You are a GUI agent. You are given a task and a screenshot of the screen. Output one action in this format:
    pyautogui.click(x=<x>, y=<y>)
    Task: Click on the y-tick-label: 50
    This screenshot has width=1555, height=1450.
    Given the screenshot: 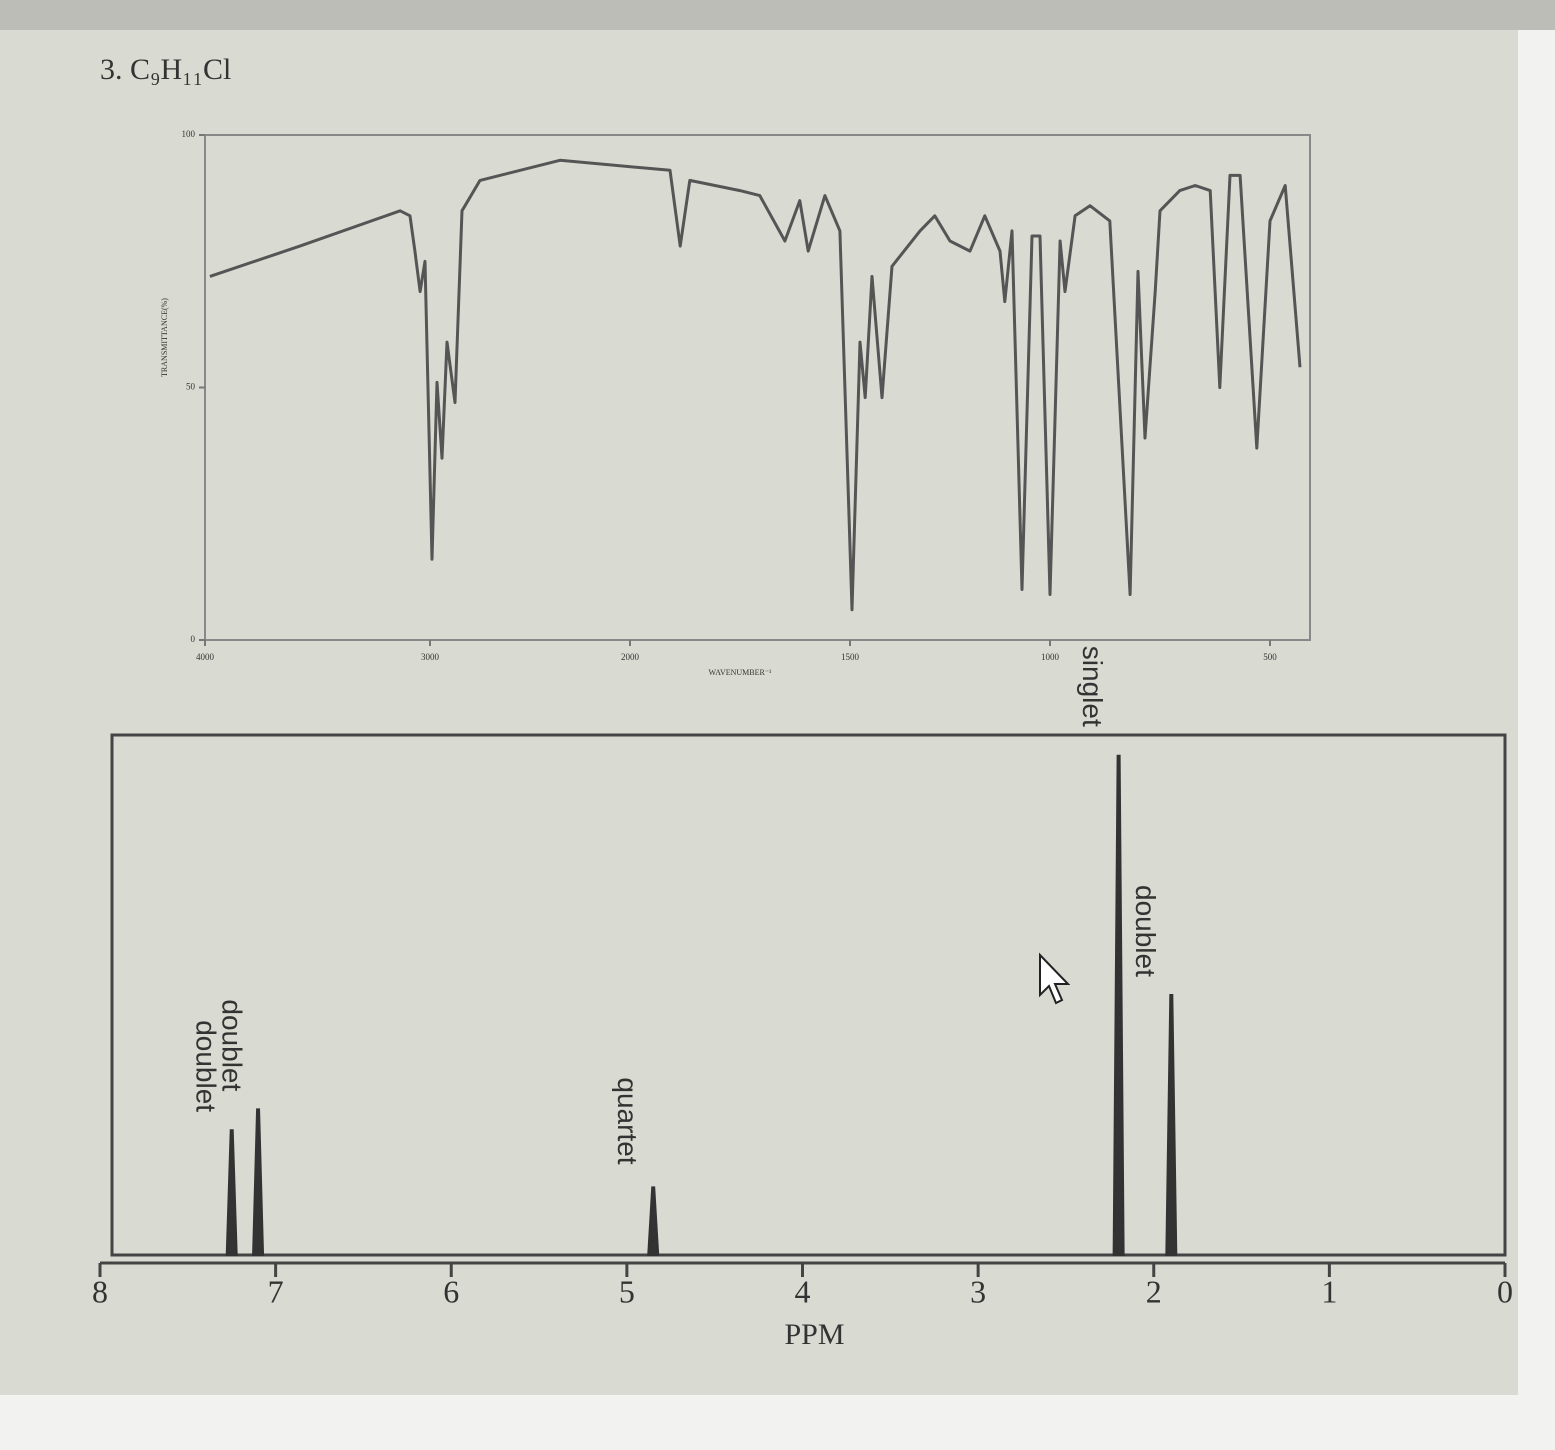 What is the action you would take?
    pyautogui.click(x=191, y=387)
    